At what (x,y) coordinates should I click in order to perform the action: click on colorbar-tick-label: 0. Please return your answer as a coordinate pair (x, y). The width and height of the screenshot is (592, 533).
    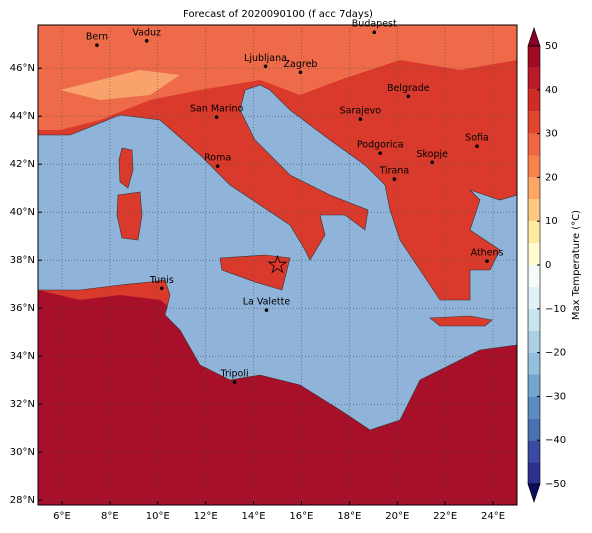
    Looking at the image, I should click on (548, 265).